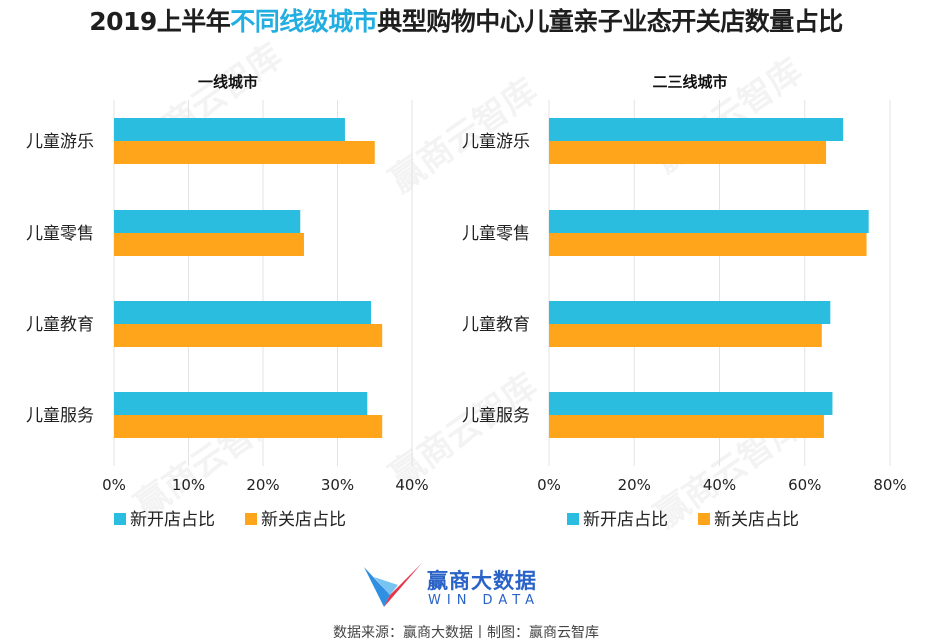 This screenshot has width=932, height=643. Describe the element at coordinates (337, 485) in the screenshot. I see `x-tick-label: 30%` at that location.